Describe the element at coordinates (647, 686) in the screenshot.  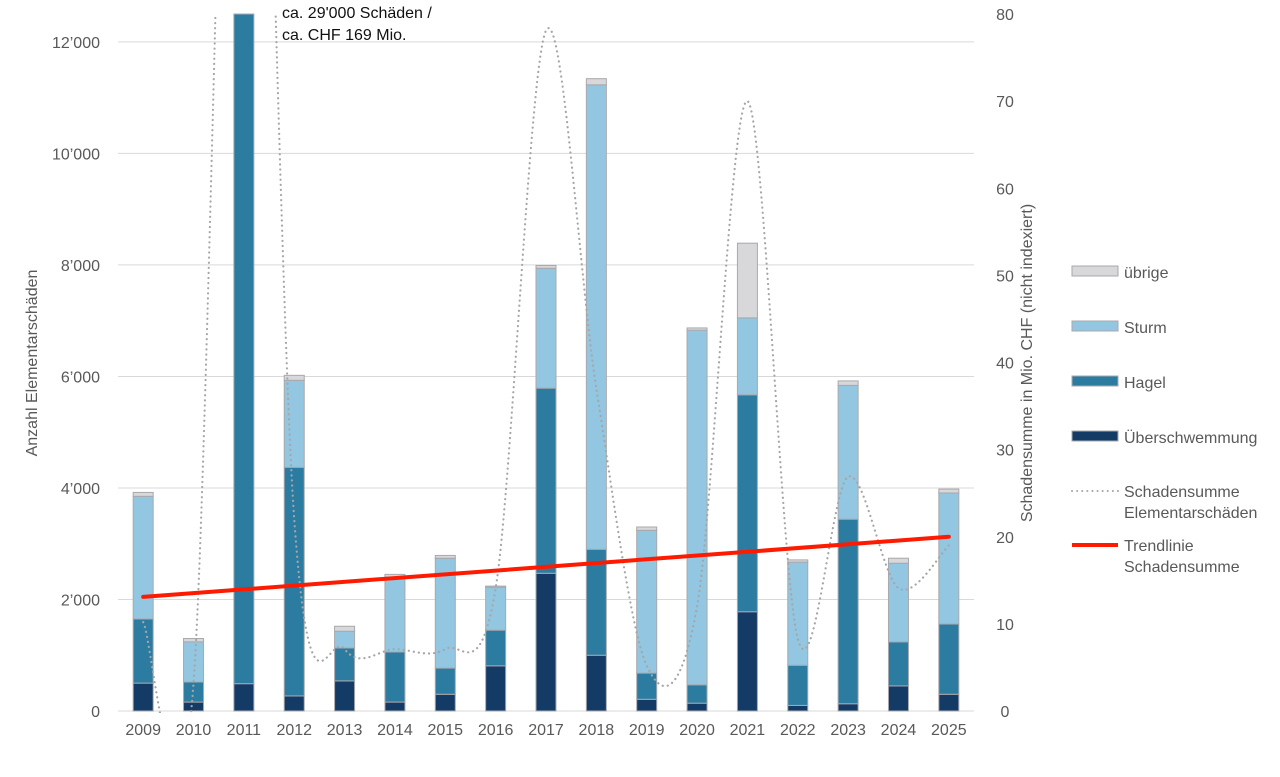
I see `bar-hagel-2019` at that location.